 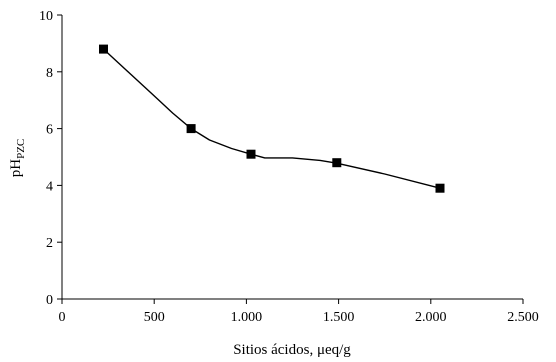 I want to click on x-tick-label: 2.500, so click(x=523, y=317).